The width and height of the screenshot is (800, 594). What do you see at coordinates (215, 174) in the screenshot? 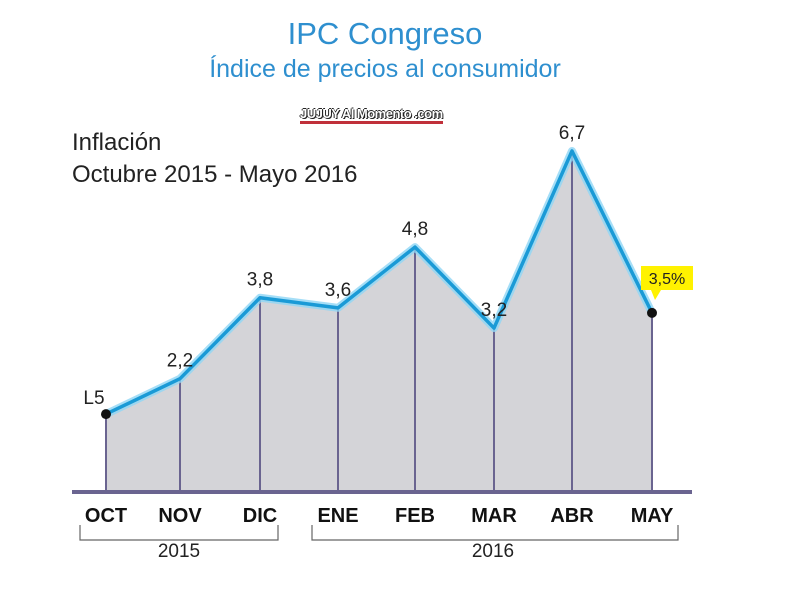
I see `chart-subtitle: Octubre 2015 - Mayo 2016` at bounding box center [215, 174].